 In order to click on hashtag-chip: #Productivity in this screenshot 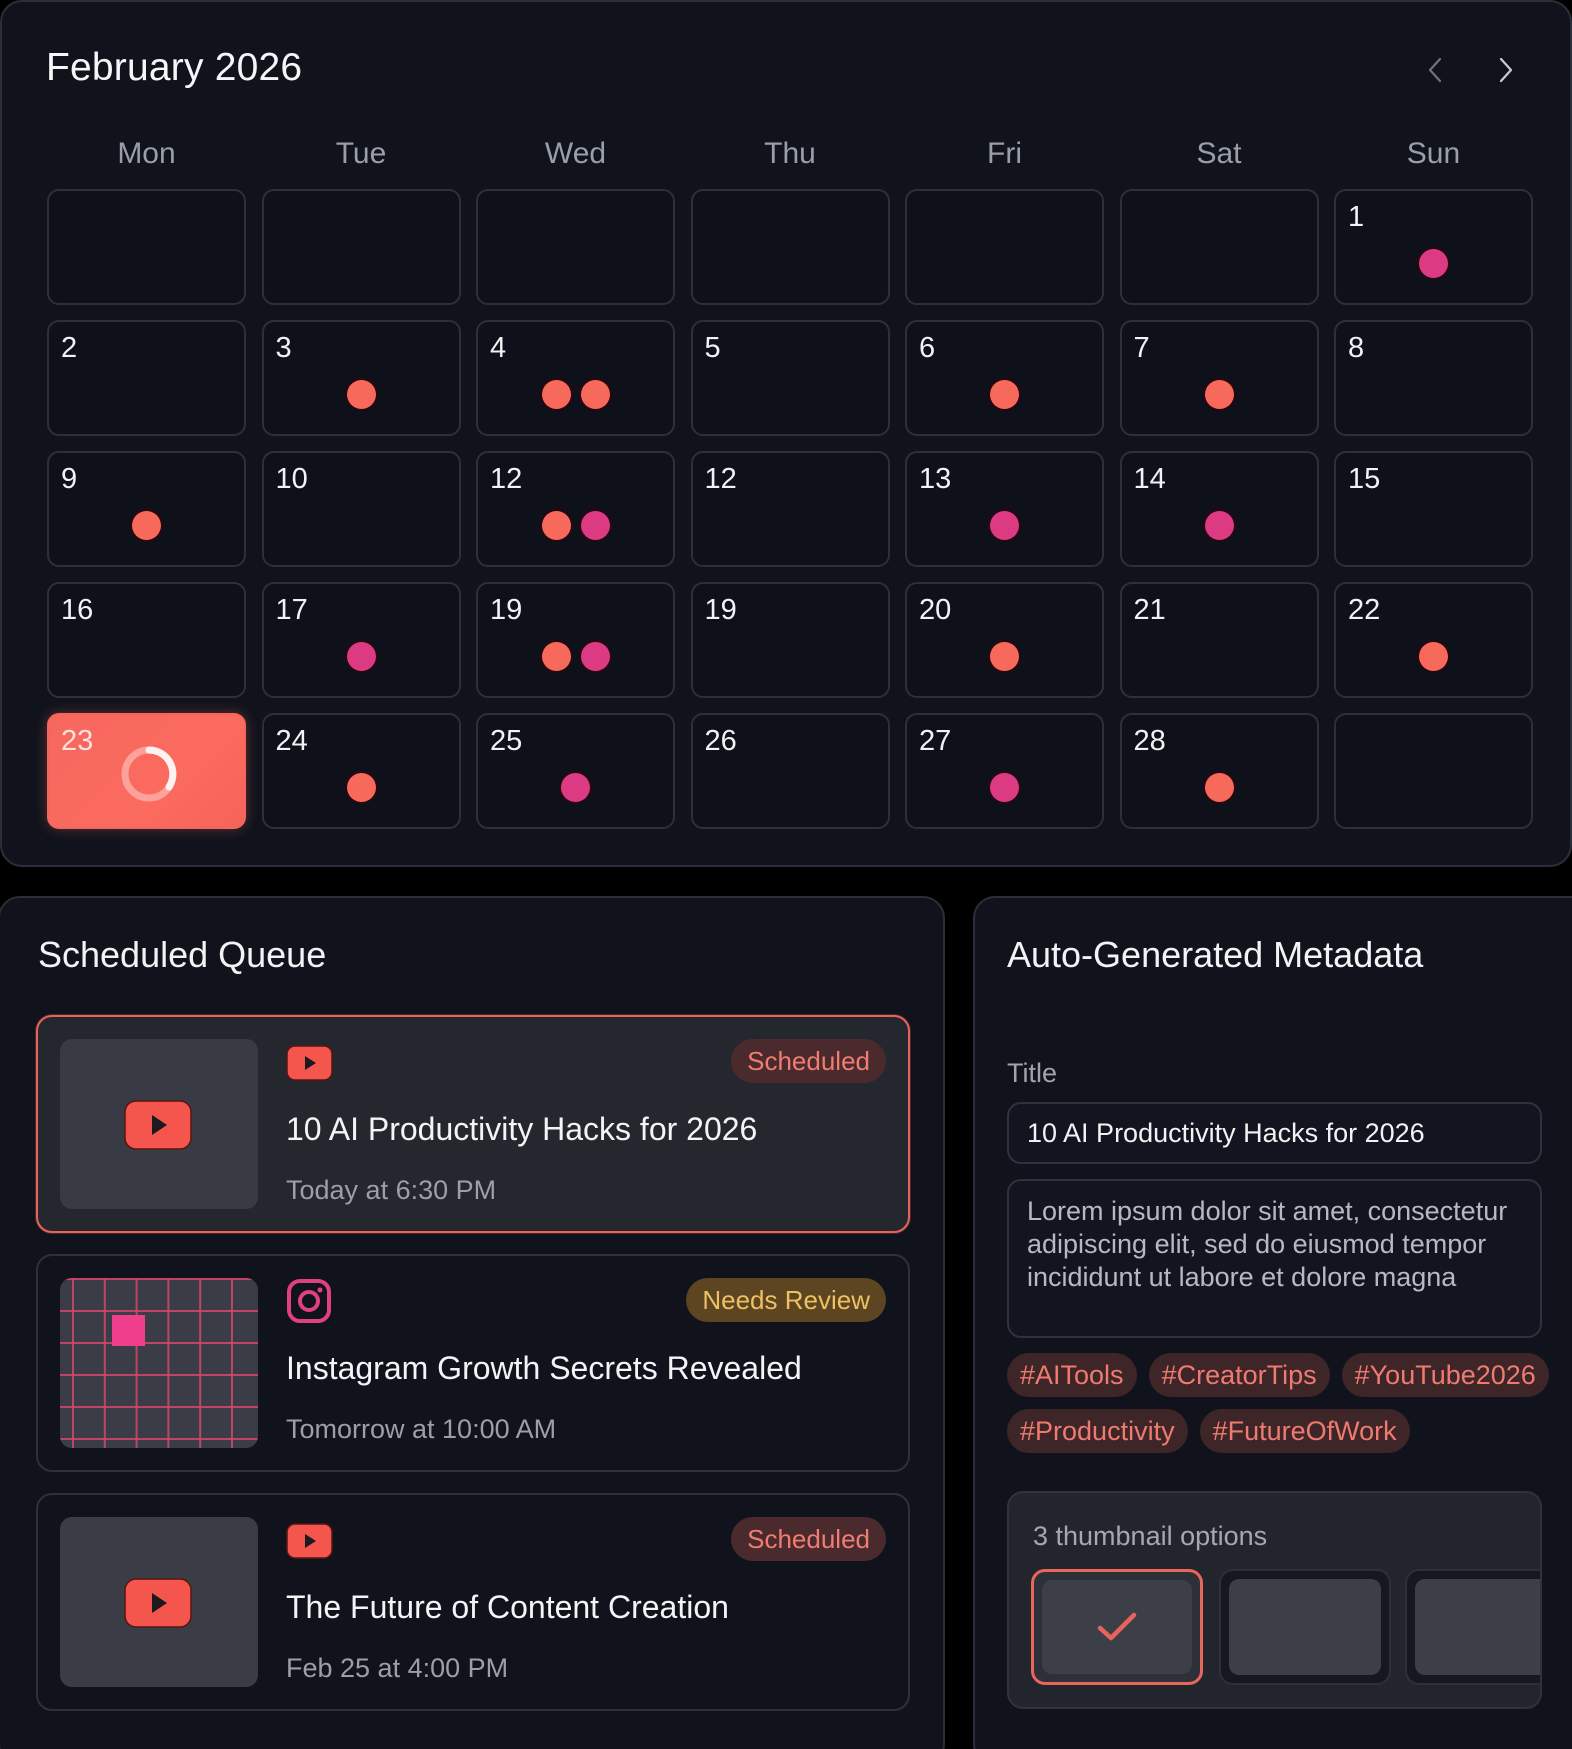, I will do `click(1097, 1431)`.